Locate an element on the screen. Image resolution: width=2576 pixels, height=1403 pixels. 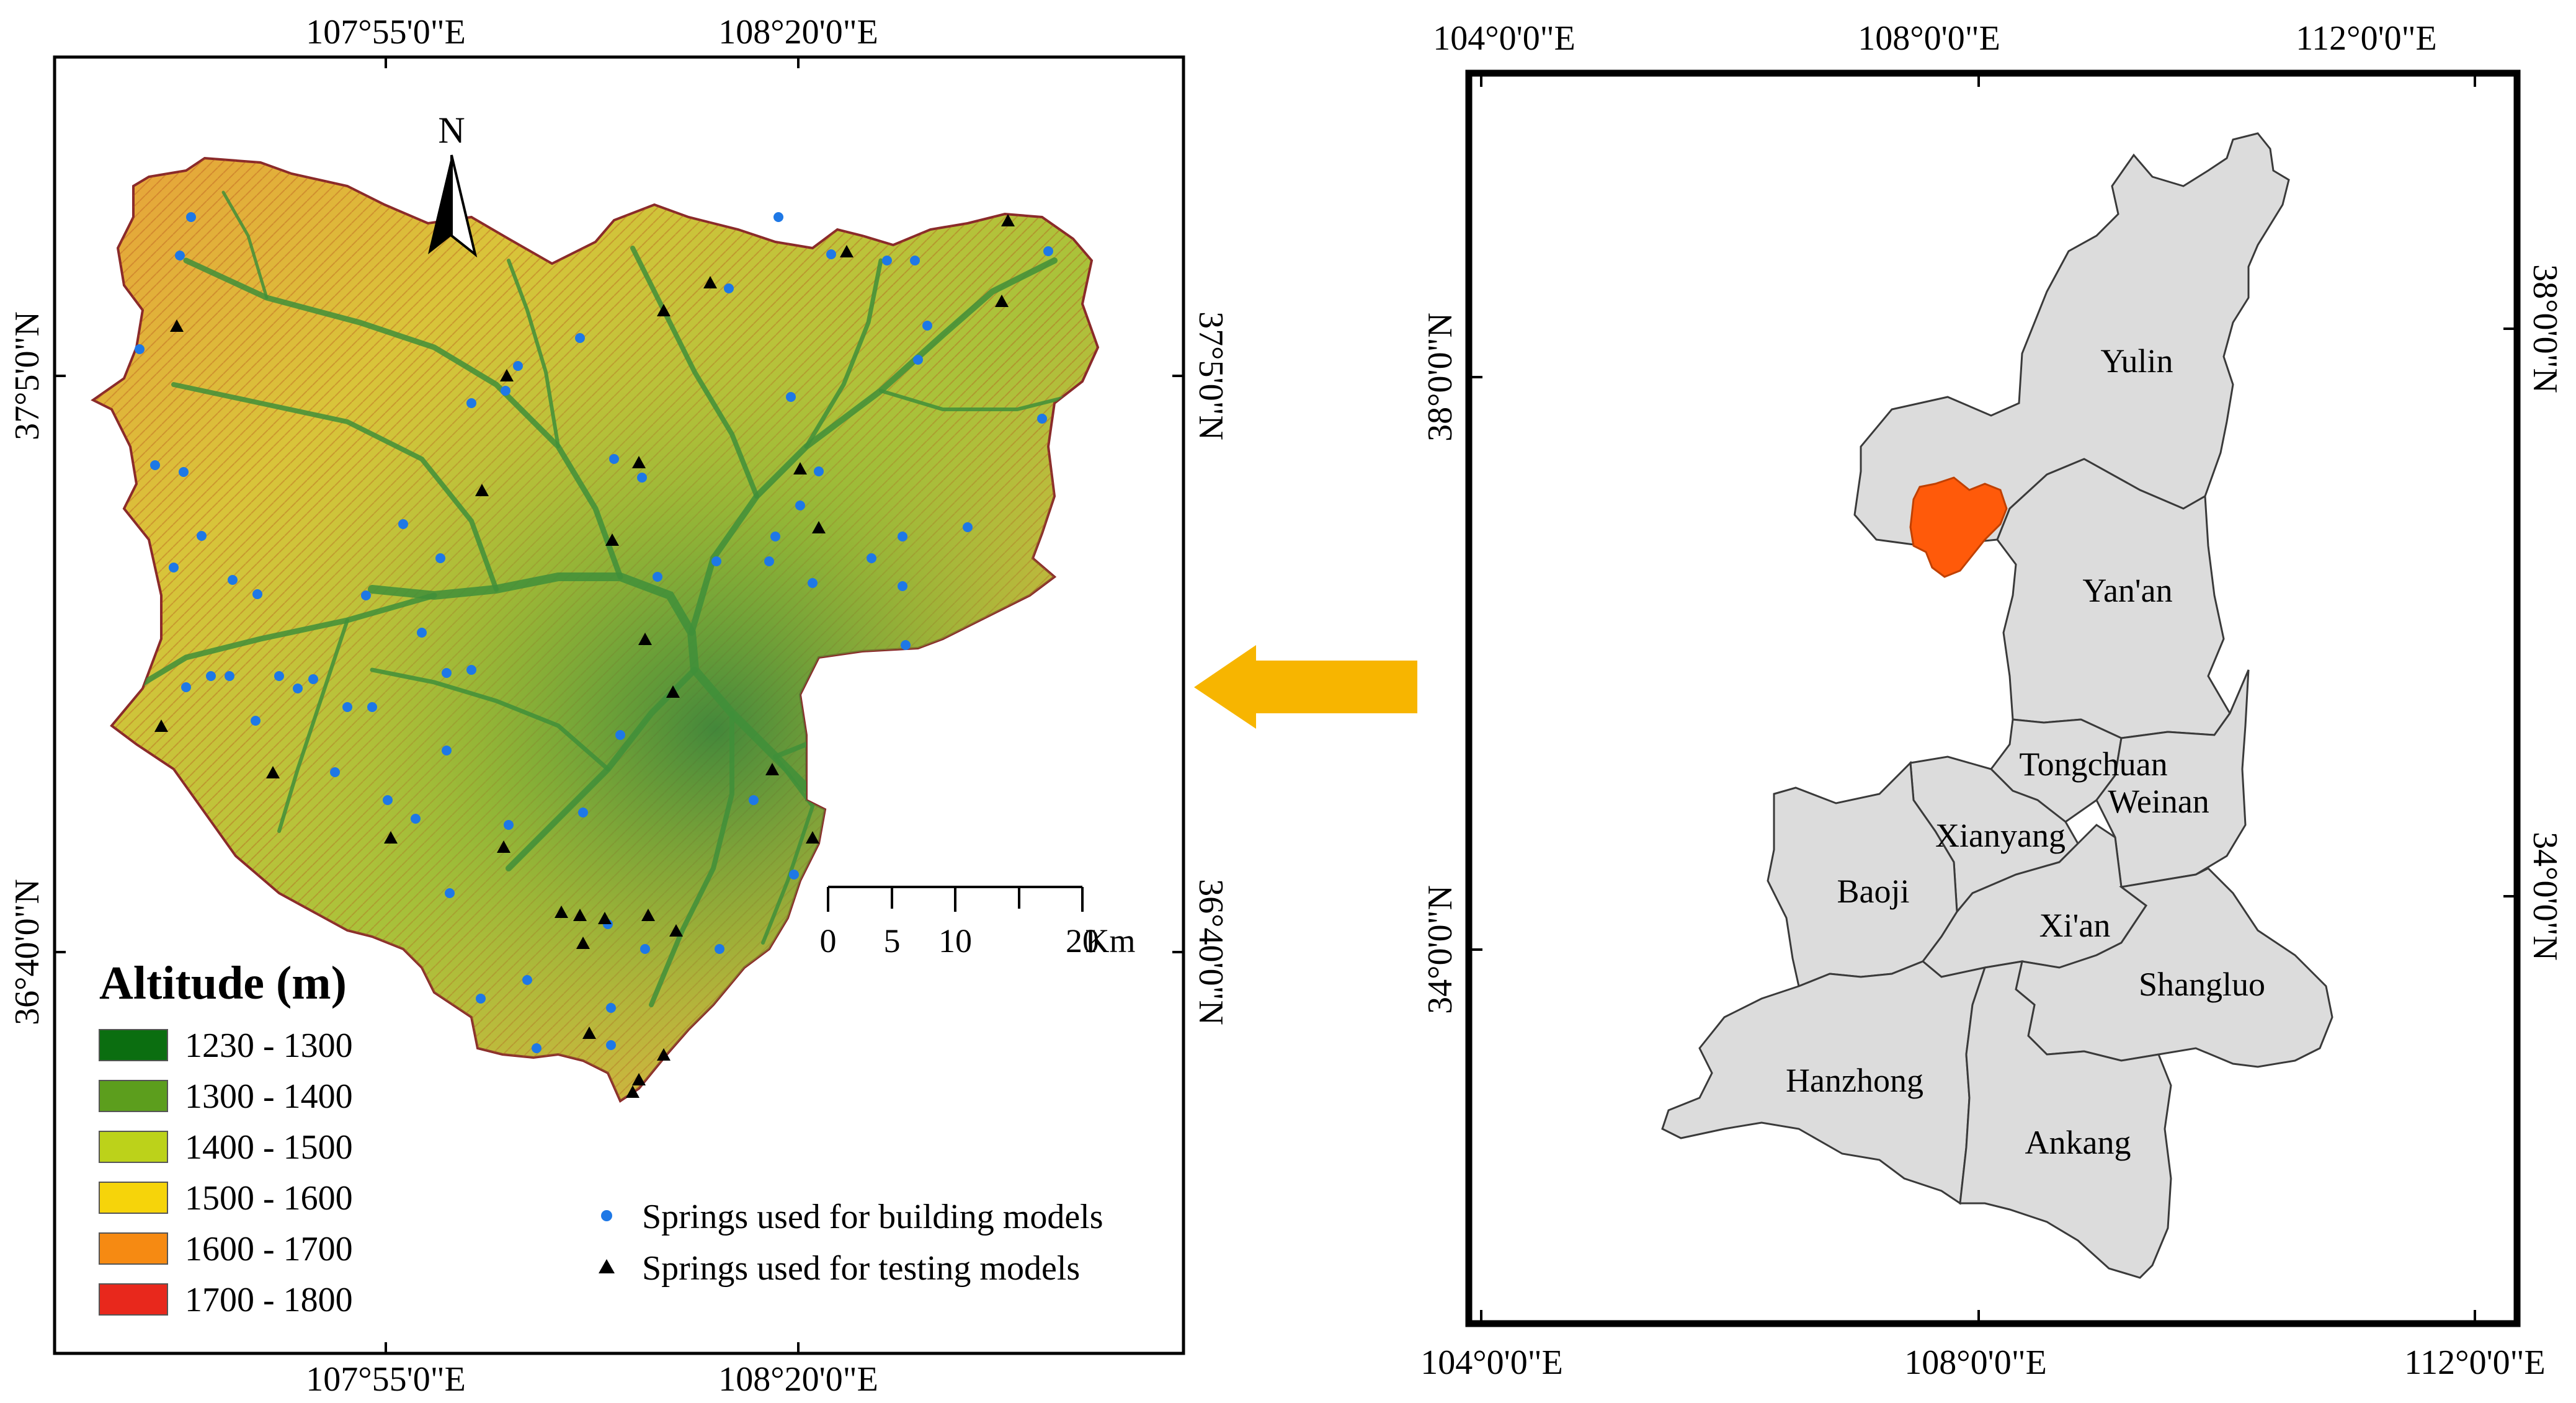
region-ankang is located at coordinates (2066, 1119).